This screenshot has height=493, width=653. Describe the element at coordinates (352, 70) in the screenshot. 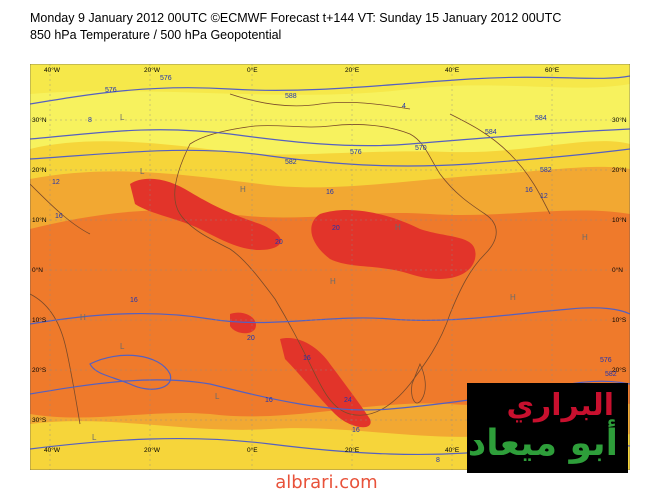

I see `lon-label-20e: 20°E` at that location.